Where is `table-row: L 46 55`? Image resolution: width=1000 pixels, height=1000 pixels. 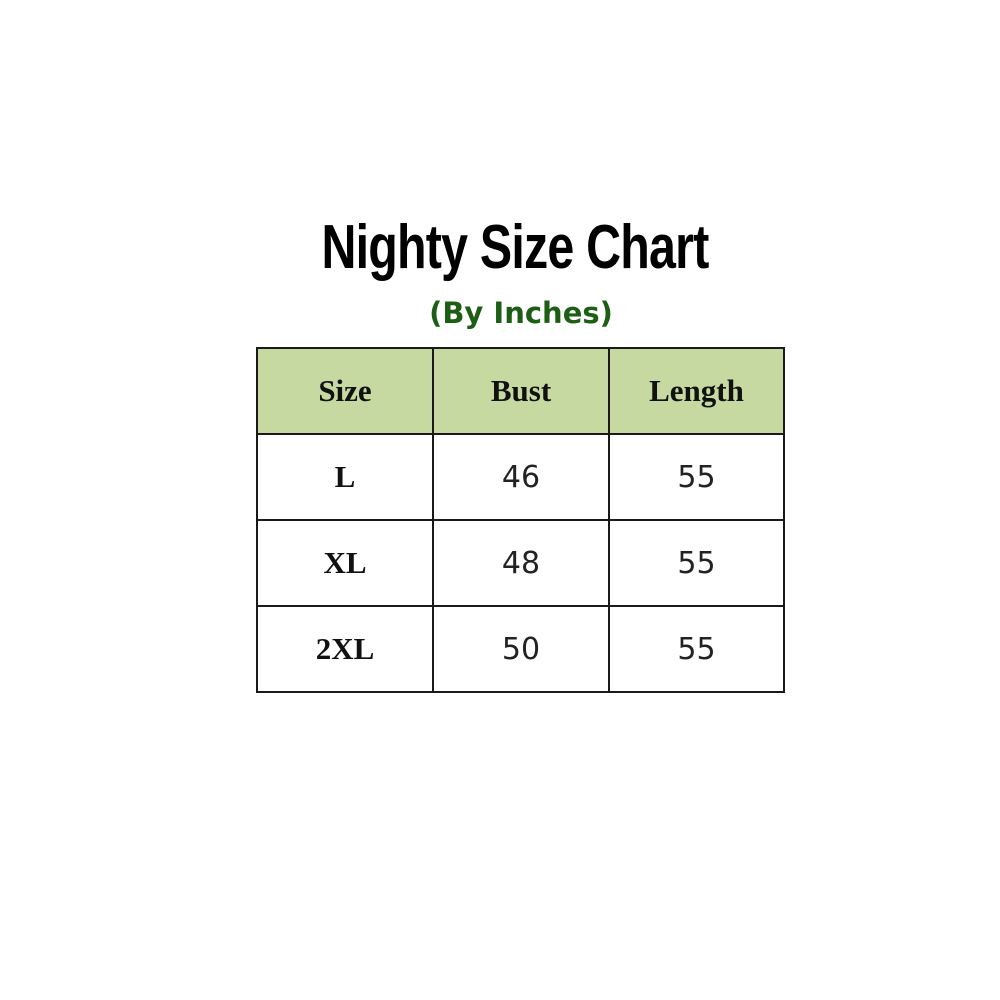 table-row: L 46 55 is located at coordinates (520, 477).